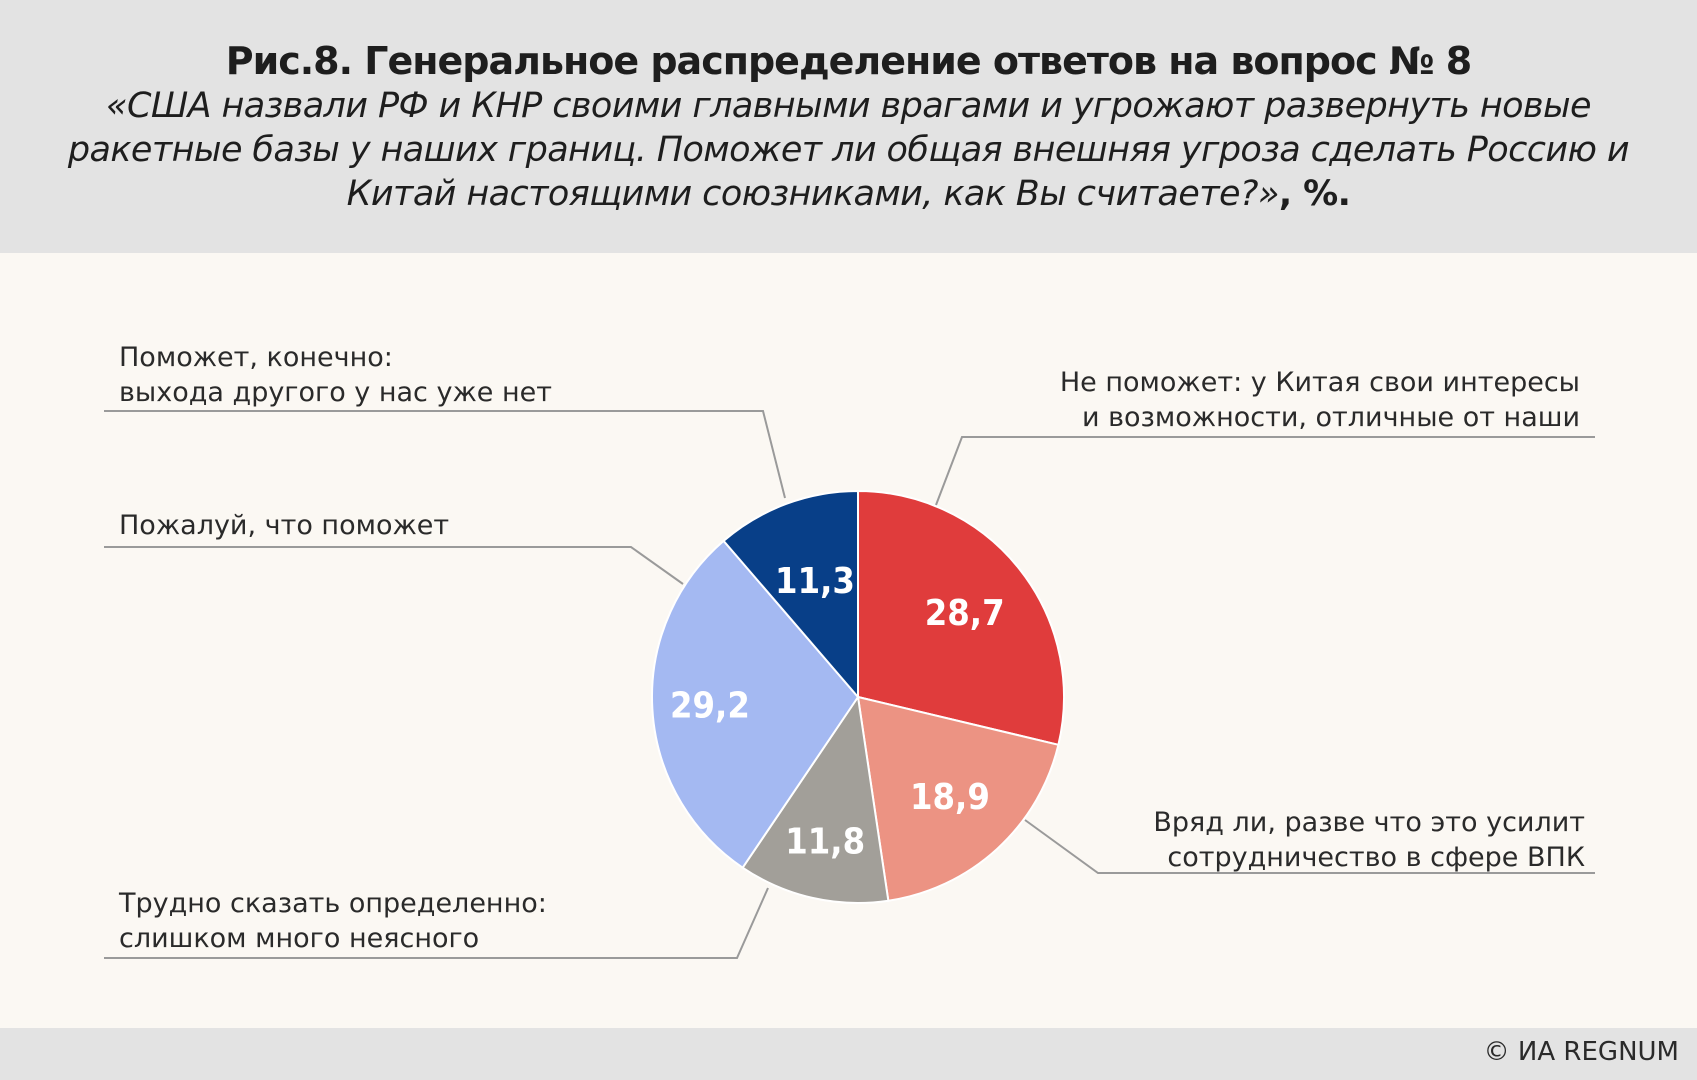 The image size is (1697, 1080). Describe the element at coordinates (815, 581) in the screenshot. I see `value-pomozhet-konechno: 11,3` at that location.